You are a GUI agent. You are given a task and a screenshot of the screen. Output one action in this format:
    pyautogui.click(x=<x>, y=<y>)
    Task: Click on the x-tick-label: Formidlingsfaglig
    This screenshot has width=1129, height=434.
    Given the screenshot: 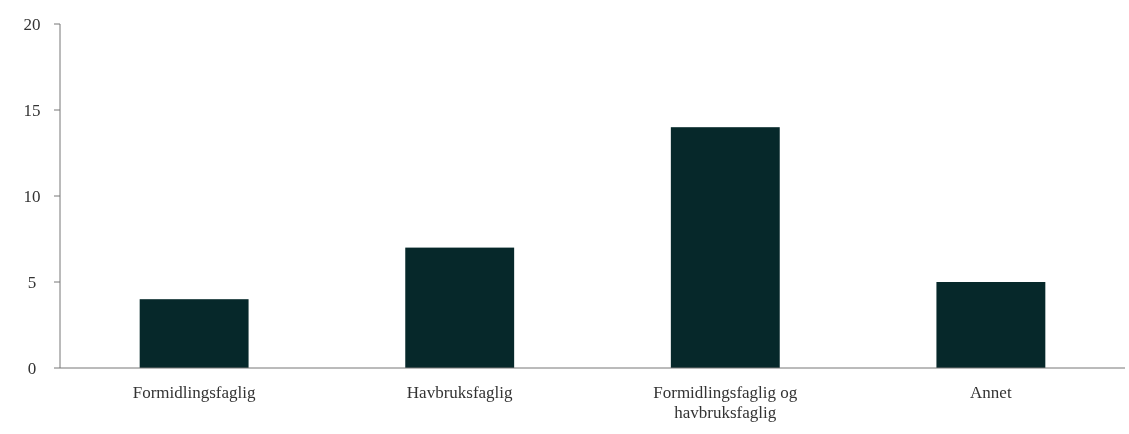 What is the action you would take?
    pyautogui.click(x=194, y=392)
    